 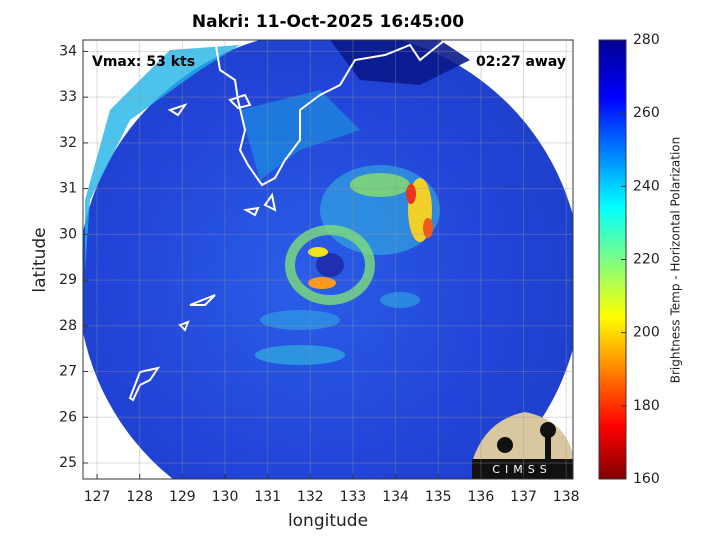 I want to click on x-tick-label: 134, so click(x=395, y=497).